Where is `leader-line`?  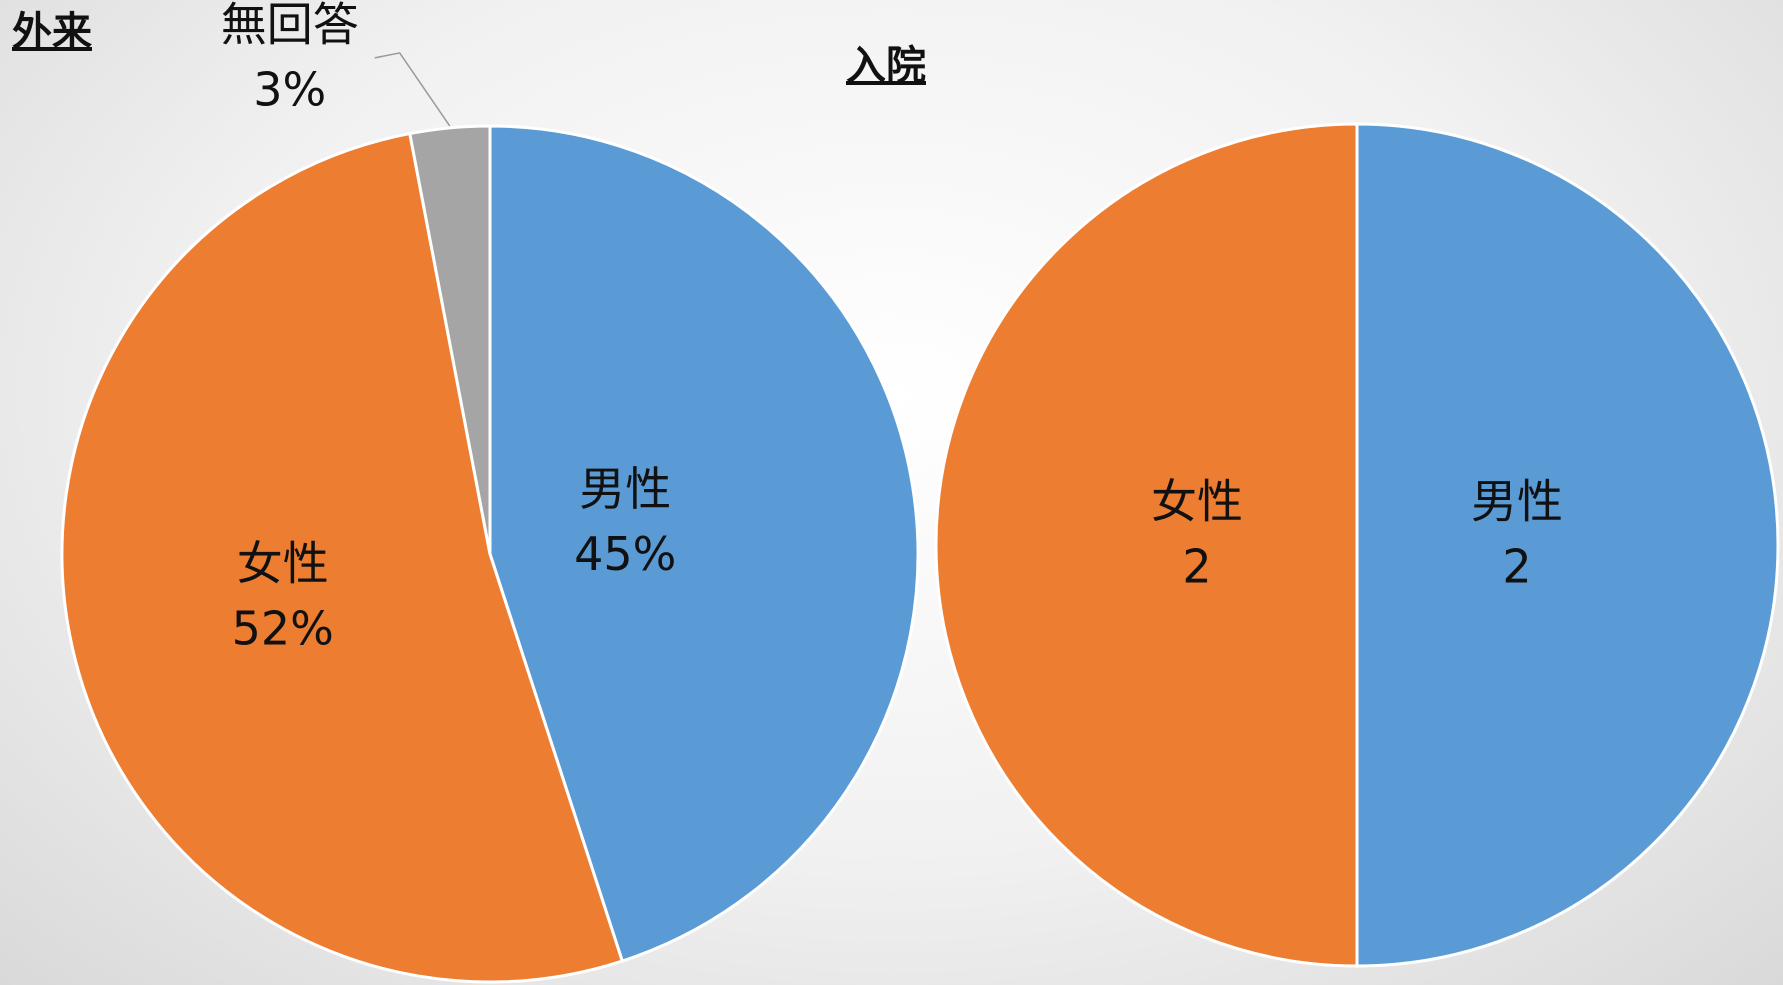
leader-line is located at coordinates (412, 89).